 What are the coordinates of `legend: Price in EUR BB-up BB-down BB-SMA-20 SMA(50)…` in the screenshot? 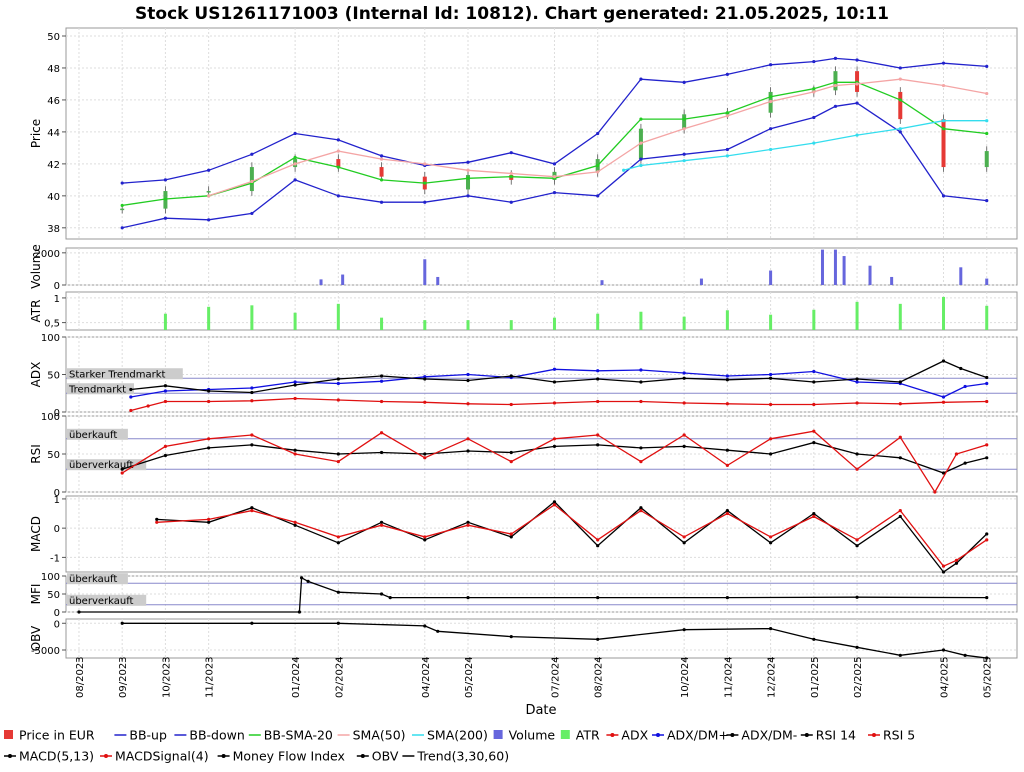 It's located at (459, 746).